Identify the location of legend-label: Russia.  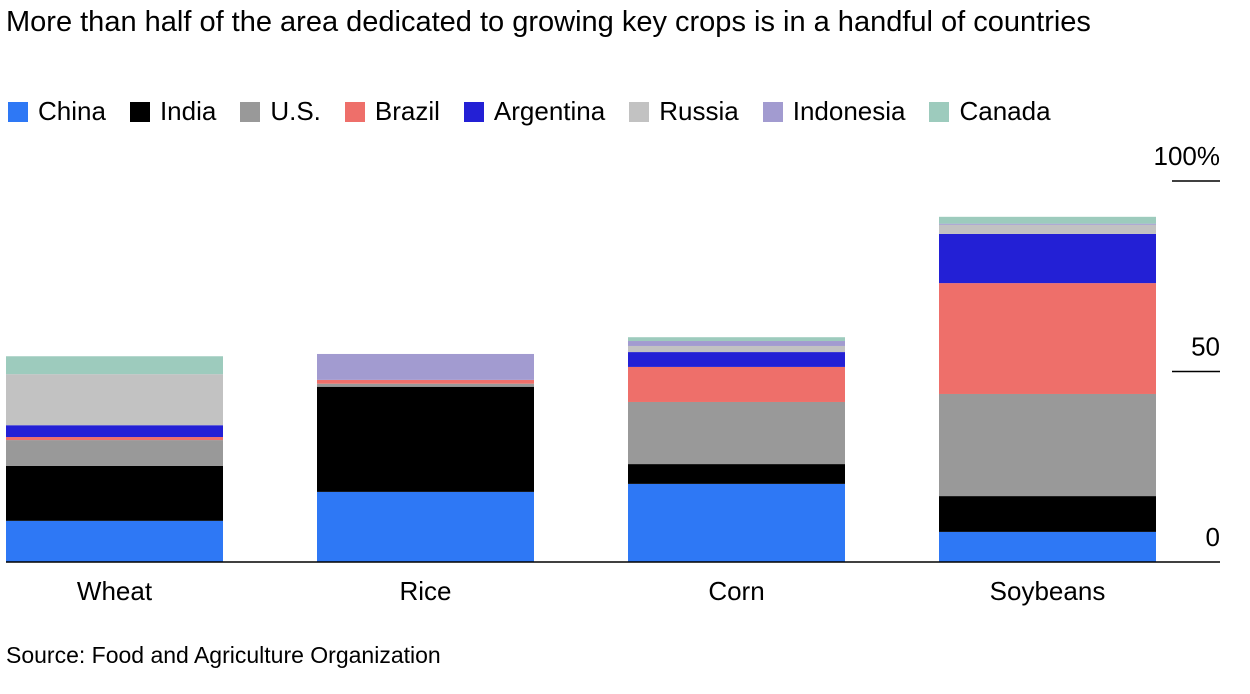
(699, 111).